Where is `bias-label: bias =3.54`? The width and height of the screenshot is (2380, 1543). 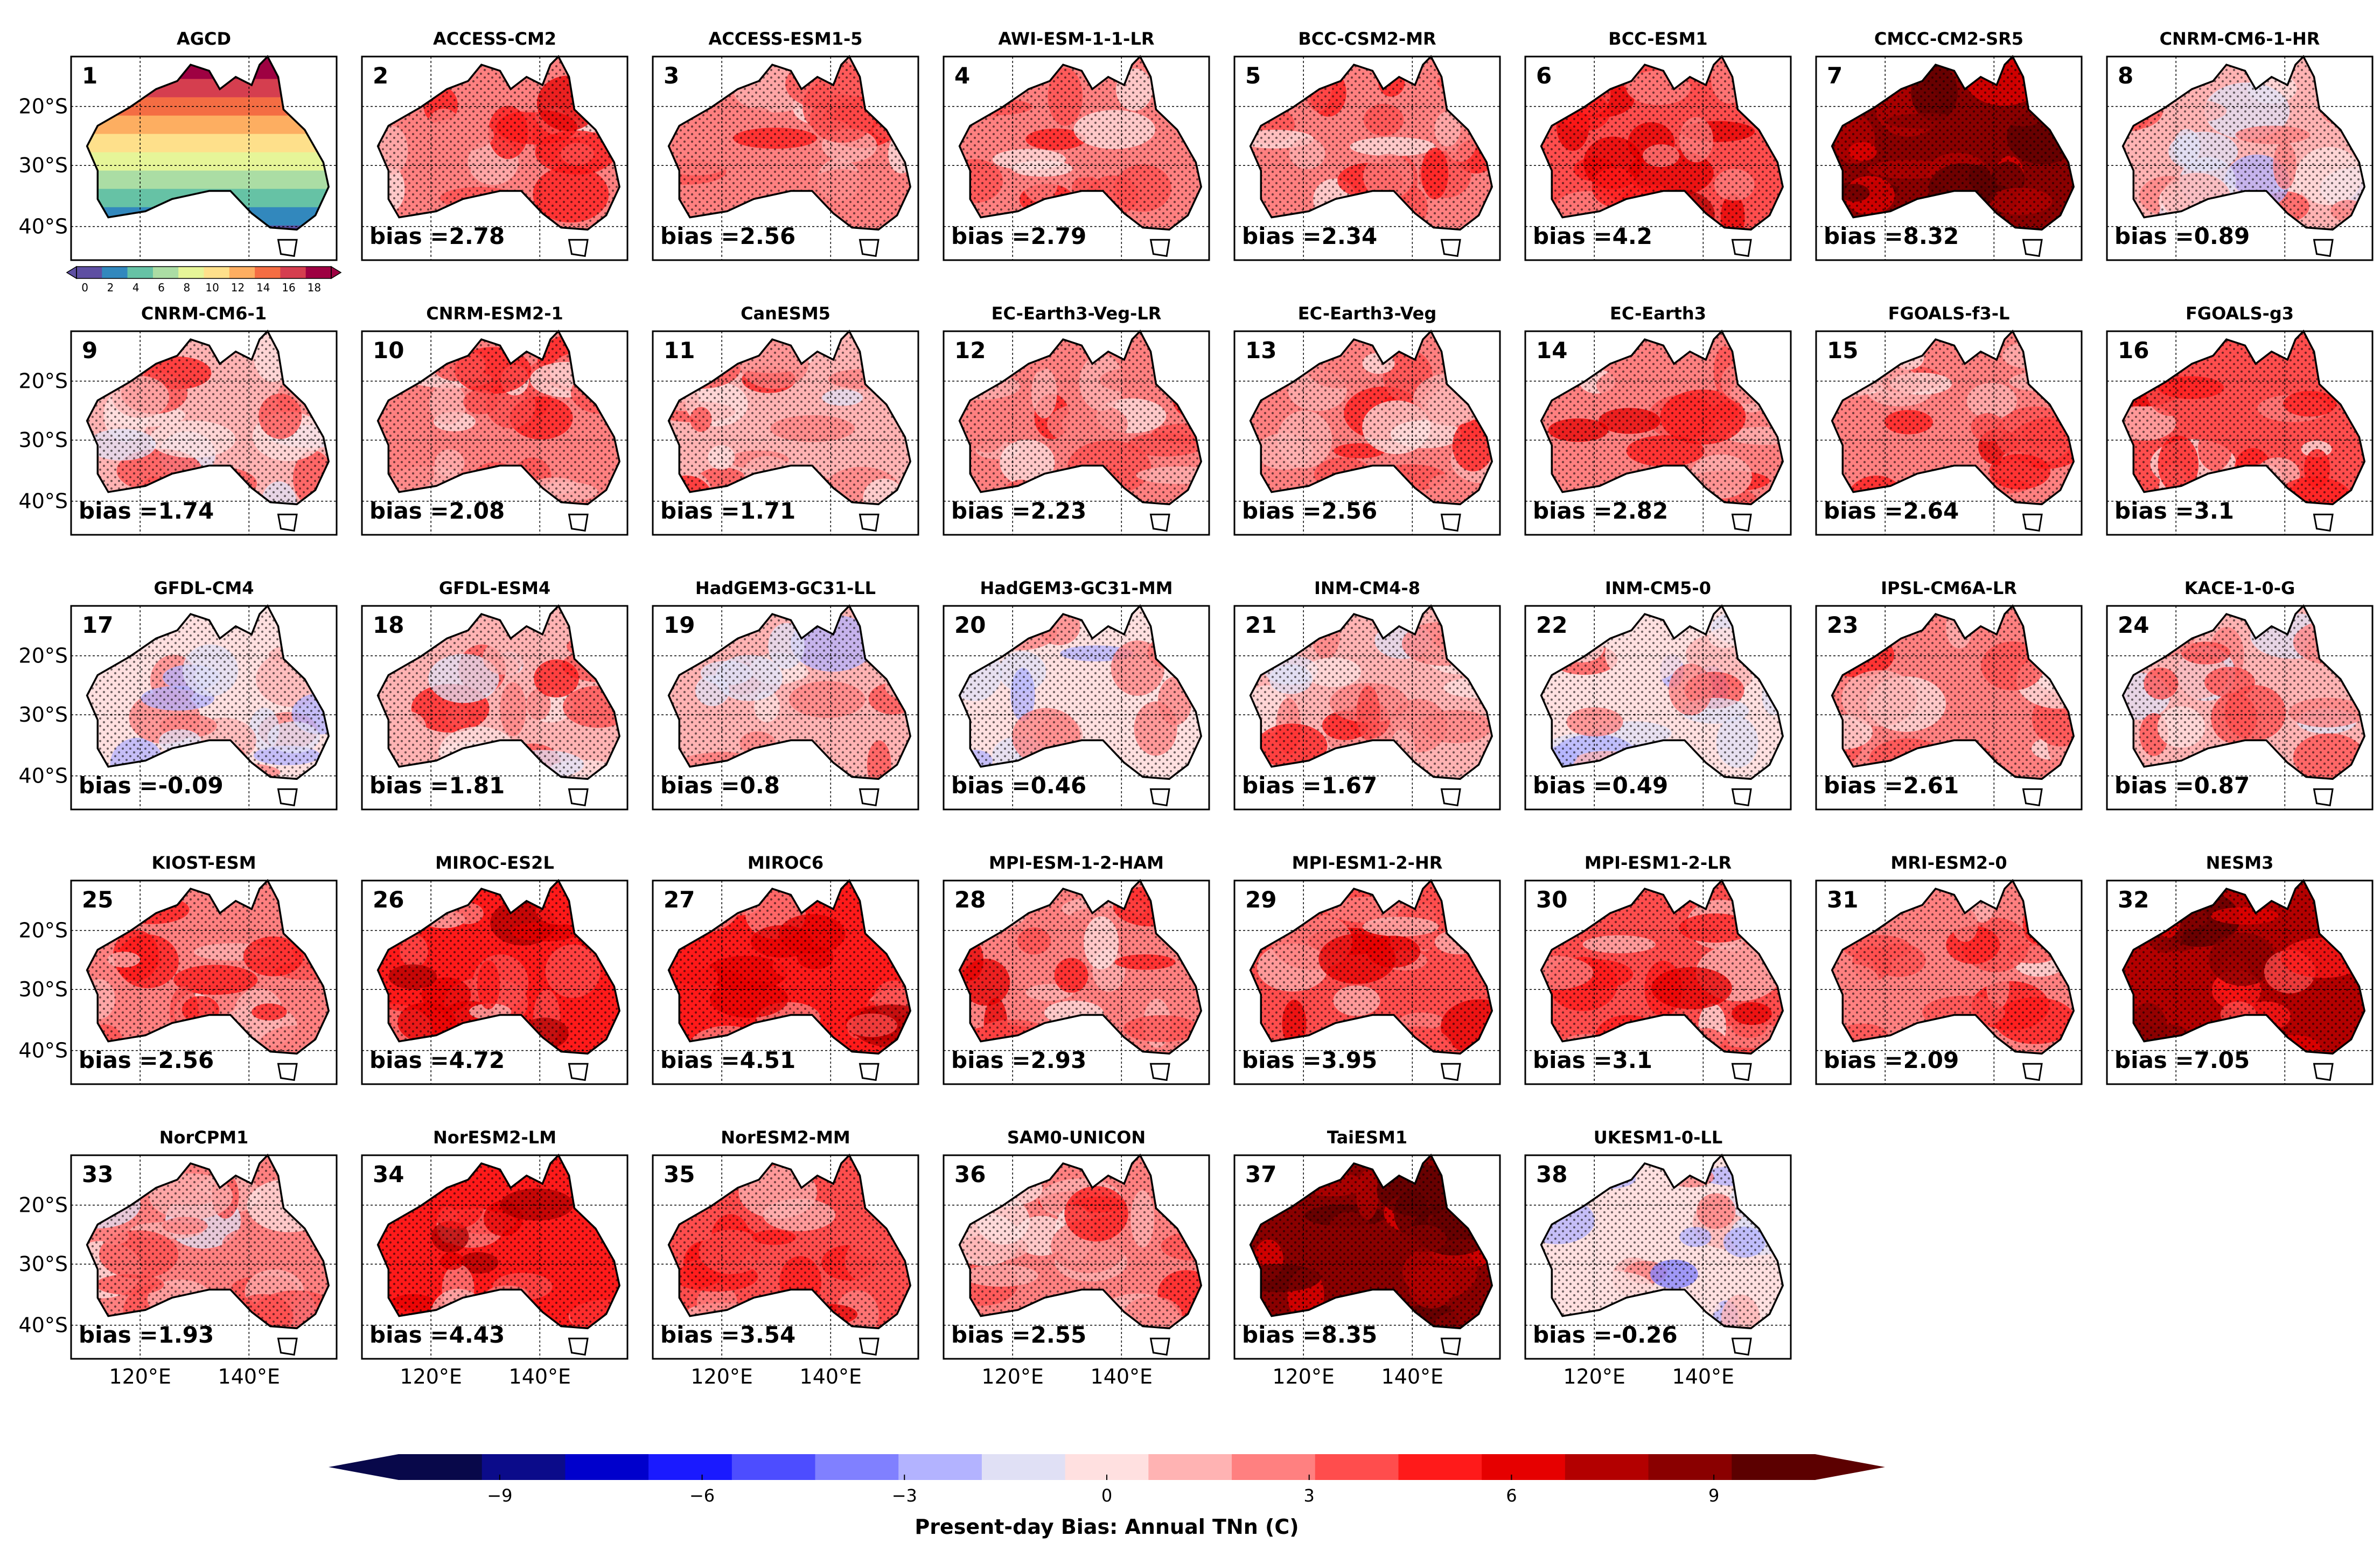
bias-label: bias =3.54 is located at coordinates (728, 1335).